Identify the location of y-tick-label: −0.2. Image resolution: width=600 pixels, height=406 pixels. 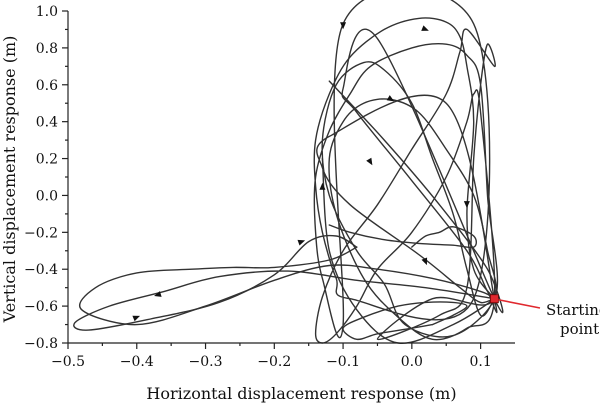
(41, 233).